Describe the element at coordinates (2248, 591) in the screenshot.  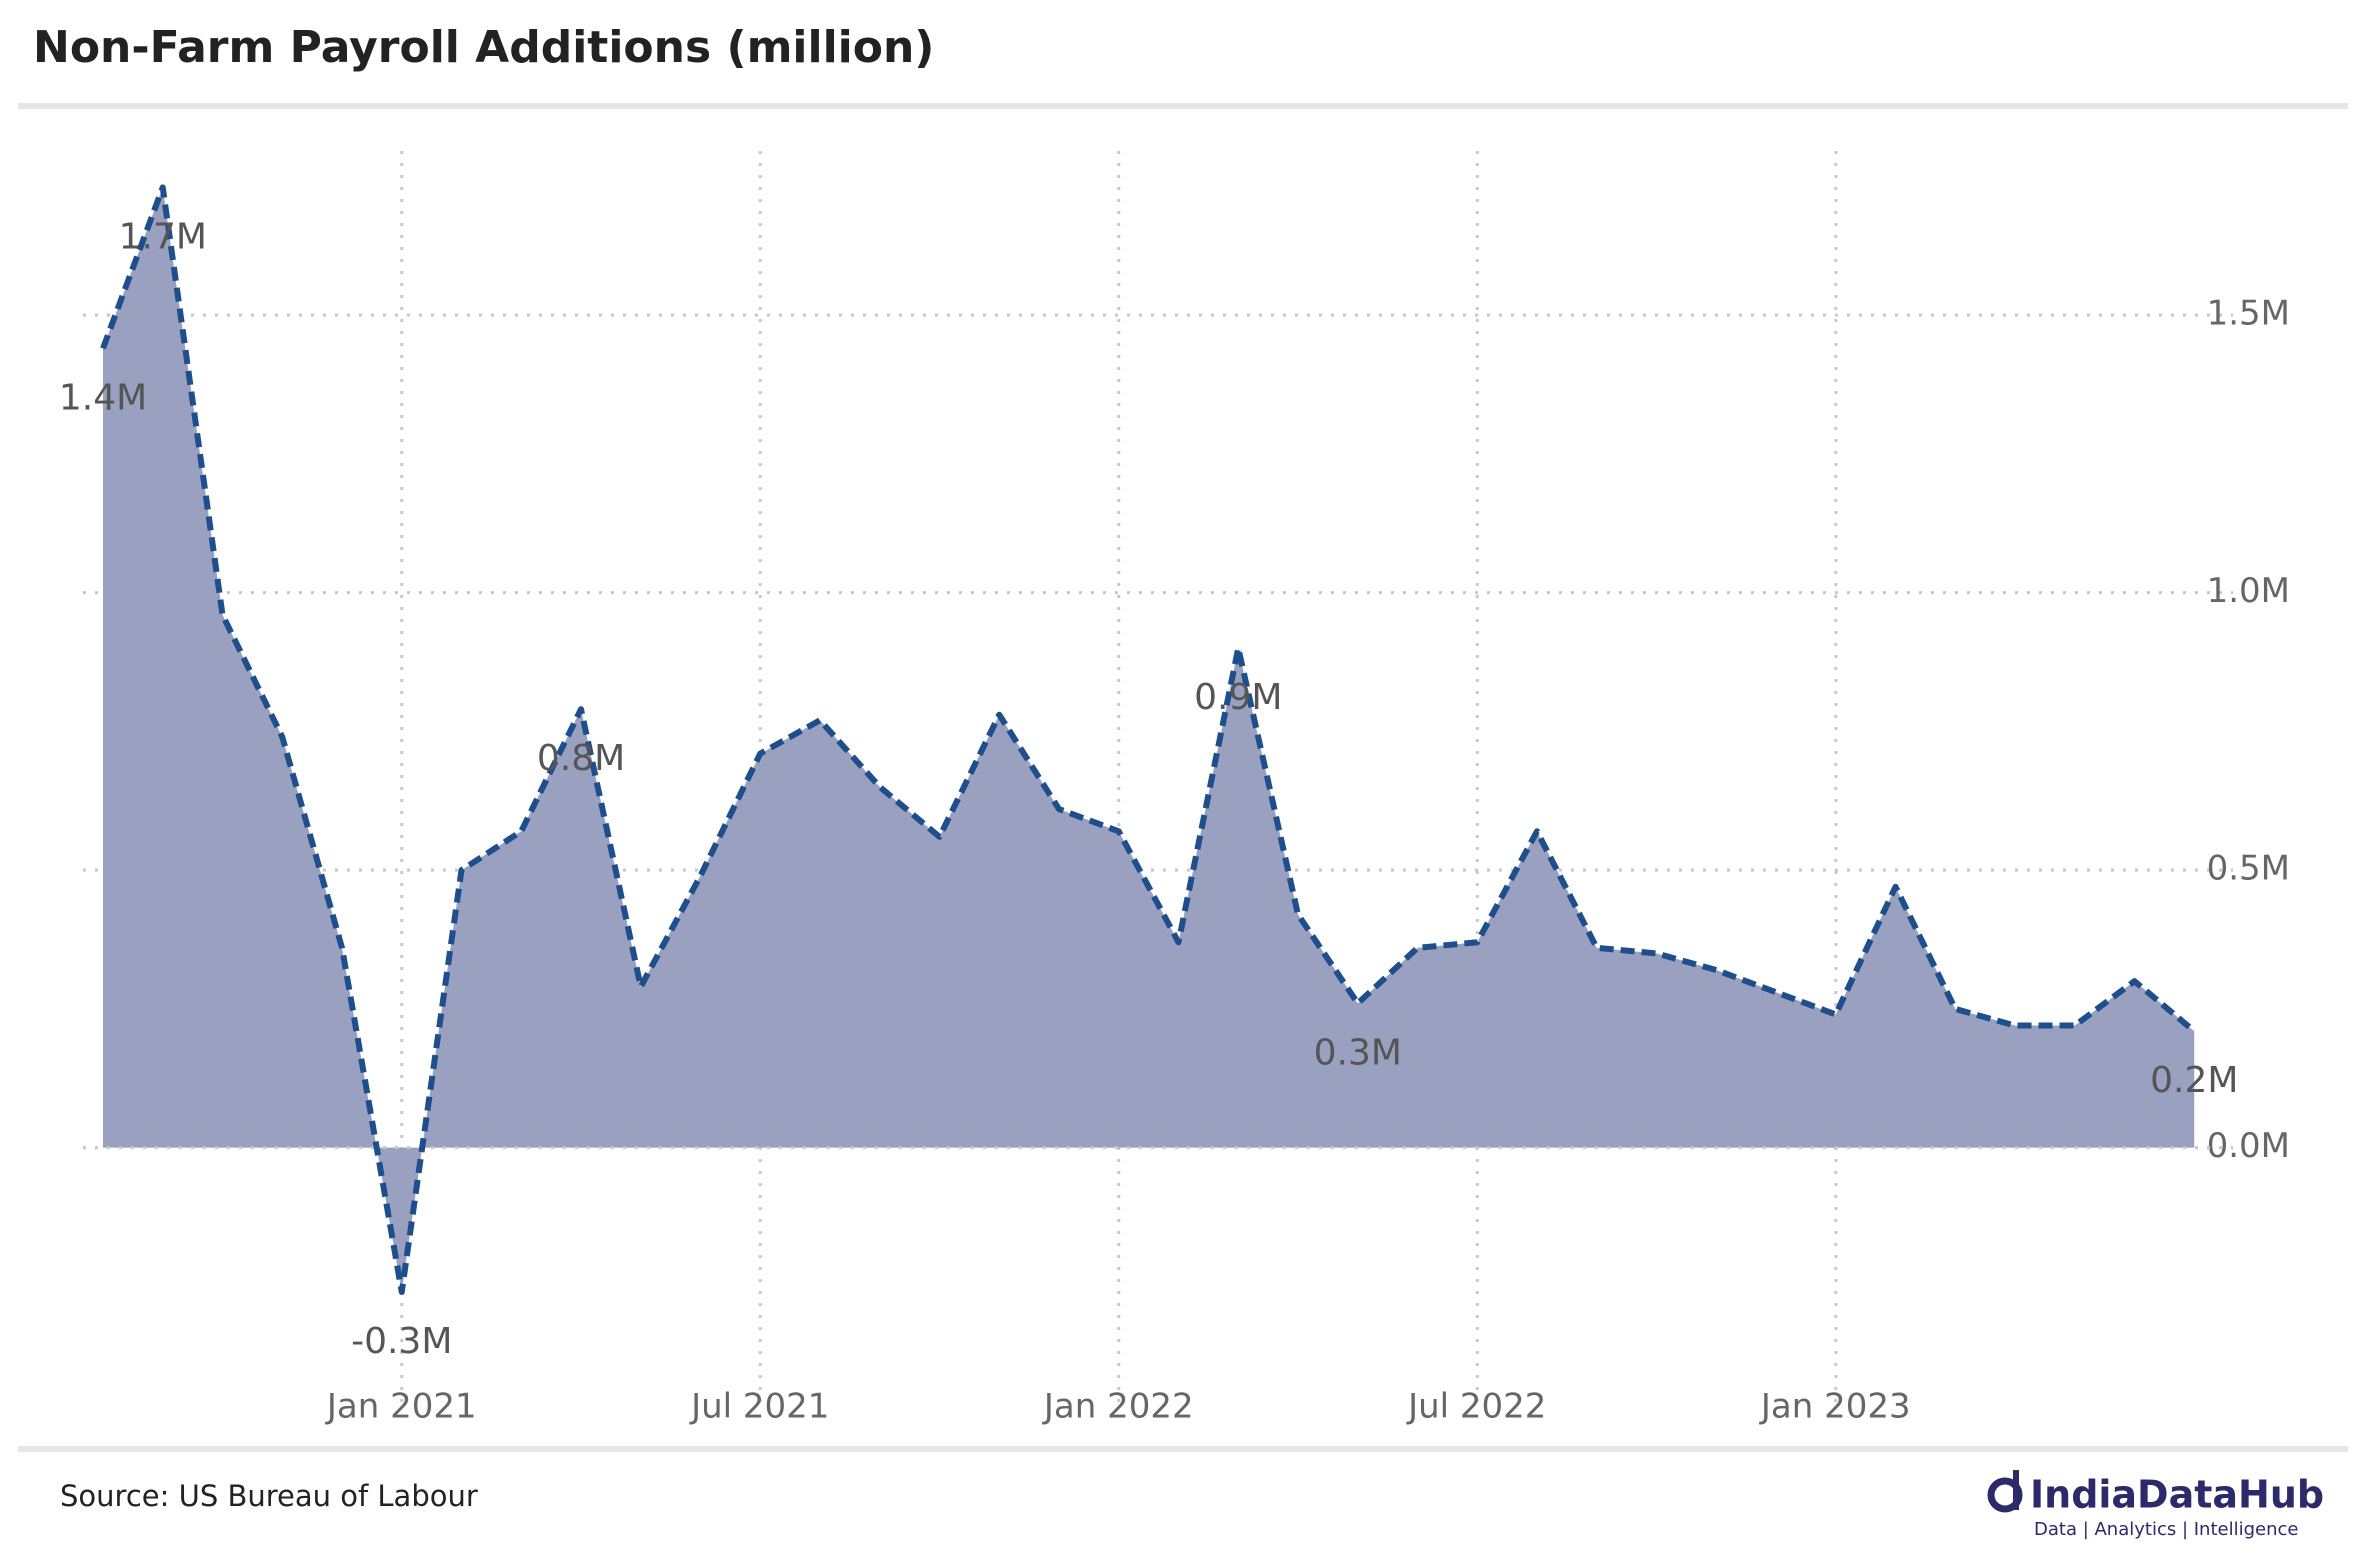
I see `y-tick-label: 1.0M` at that location.